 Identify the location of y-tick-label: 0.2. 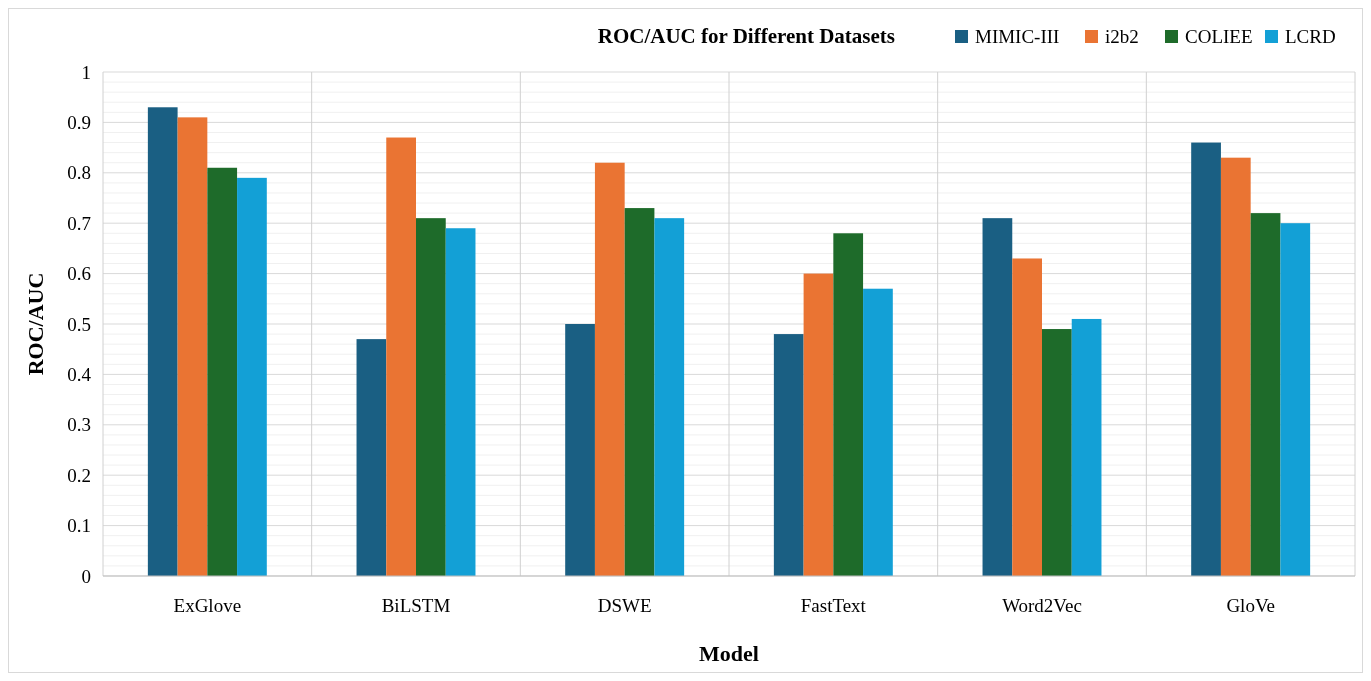
(79, 475).